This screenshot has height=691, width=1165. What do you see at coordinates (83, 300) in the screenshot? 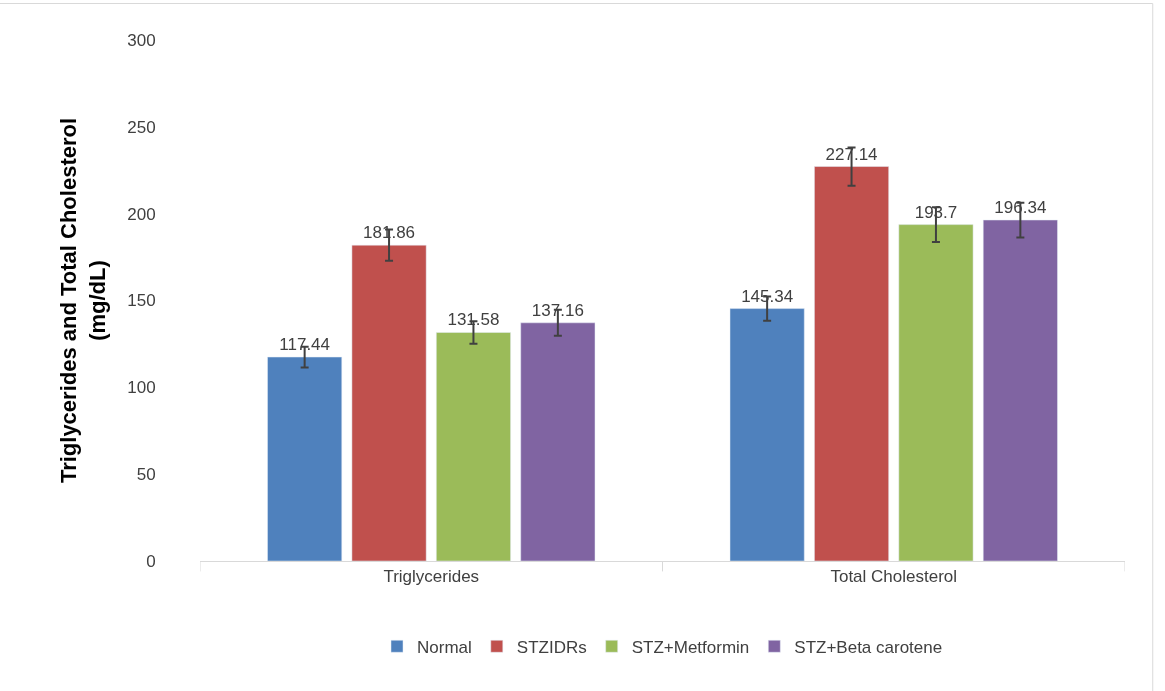
I see `y-axis-title: Triglycerides and Total Cholesterol (mg/dL)` at bounding box center [83, 300].